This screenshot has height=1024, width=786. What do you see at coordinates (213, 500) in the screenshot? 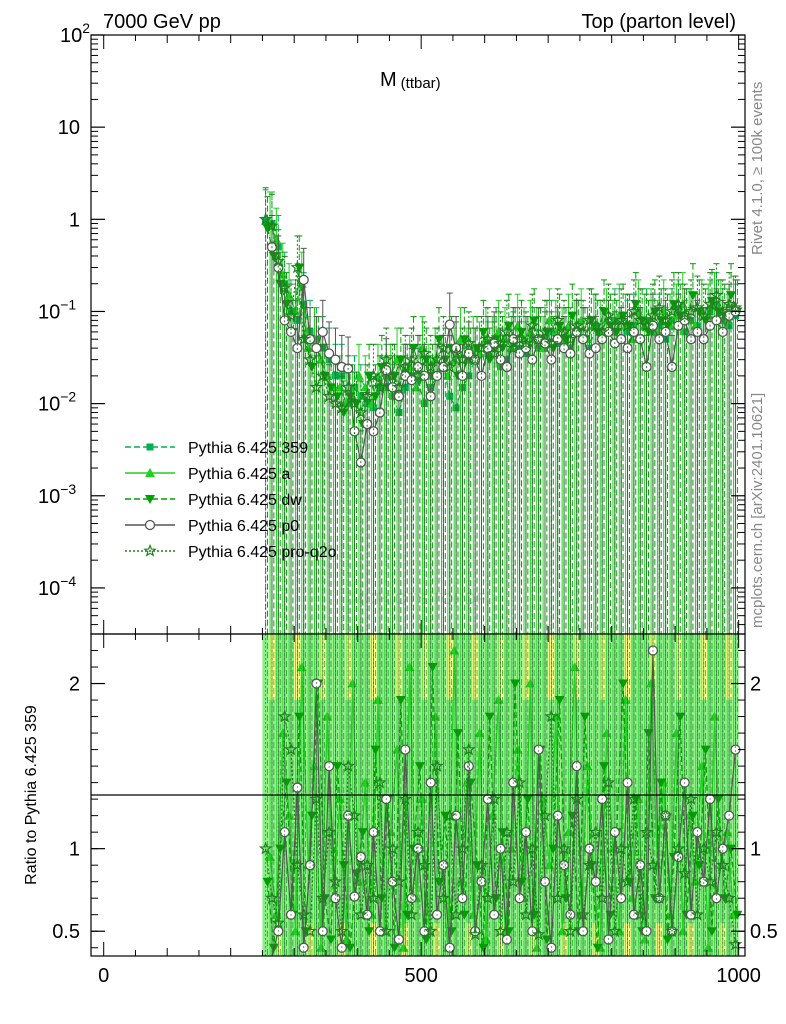
I see `legend-entry: Pythia 6.425 dw` at bounding box center [213, 500].